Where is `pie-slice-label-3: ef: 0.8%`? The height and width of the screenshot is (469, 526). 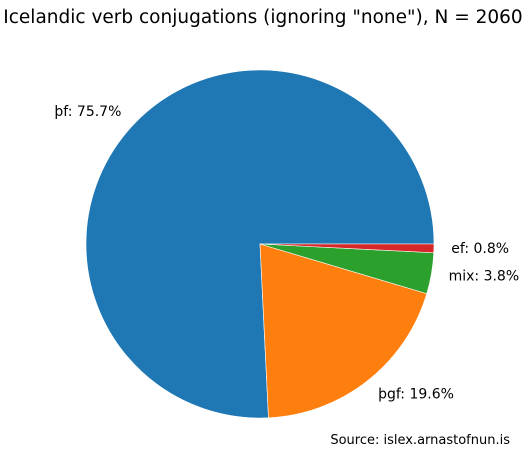
pie-slice-label-3: ef: 0.8% is located at coordinates (480, 249).